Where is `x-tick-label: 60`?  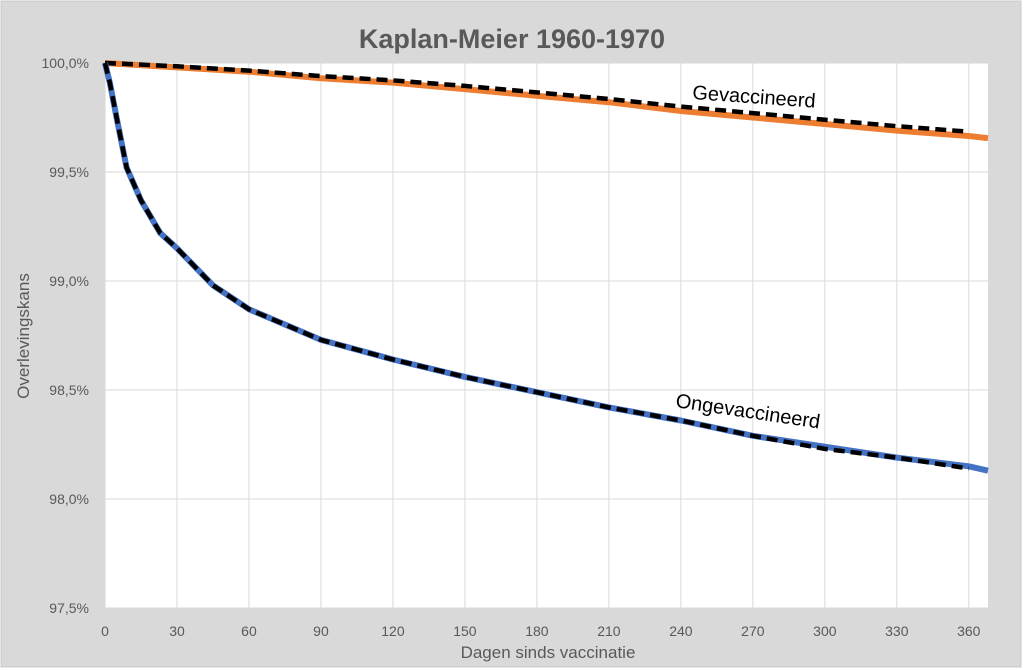 x-tick-label: 60 is located at coordinates (249, 631).